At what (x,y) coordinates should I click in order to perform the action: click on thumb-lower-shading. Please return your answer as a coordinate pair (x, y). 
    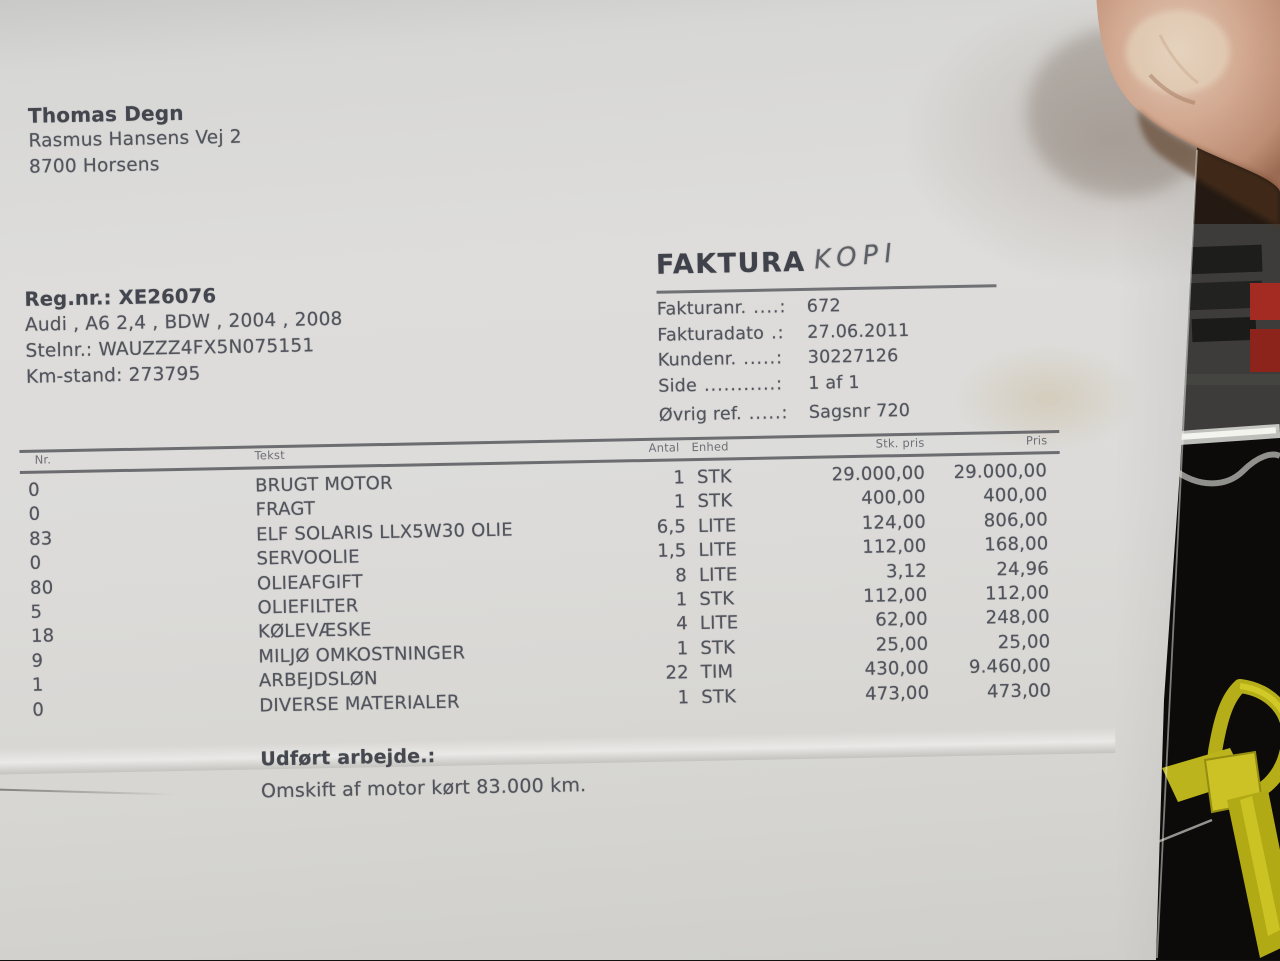
    Looking at the image, I should click on (1209, 169).